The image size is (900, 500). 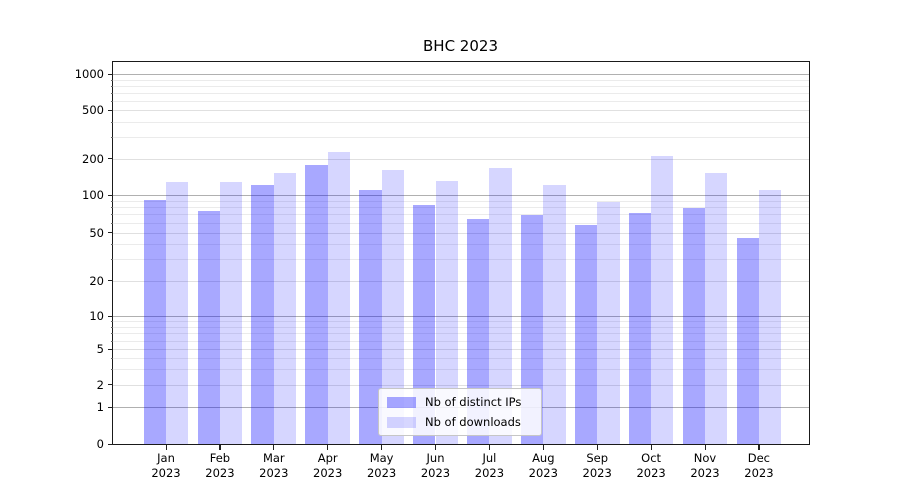 I want to click on x-tick-feb, so click(x=220, y=447).